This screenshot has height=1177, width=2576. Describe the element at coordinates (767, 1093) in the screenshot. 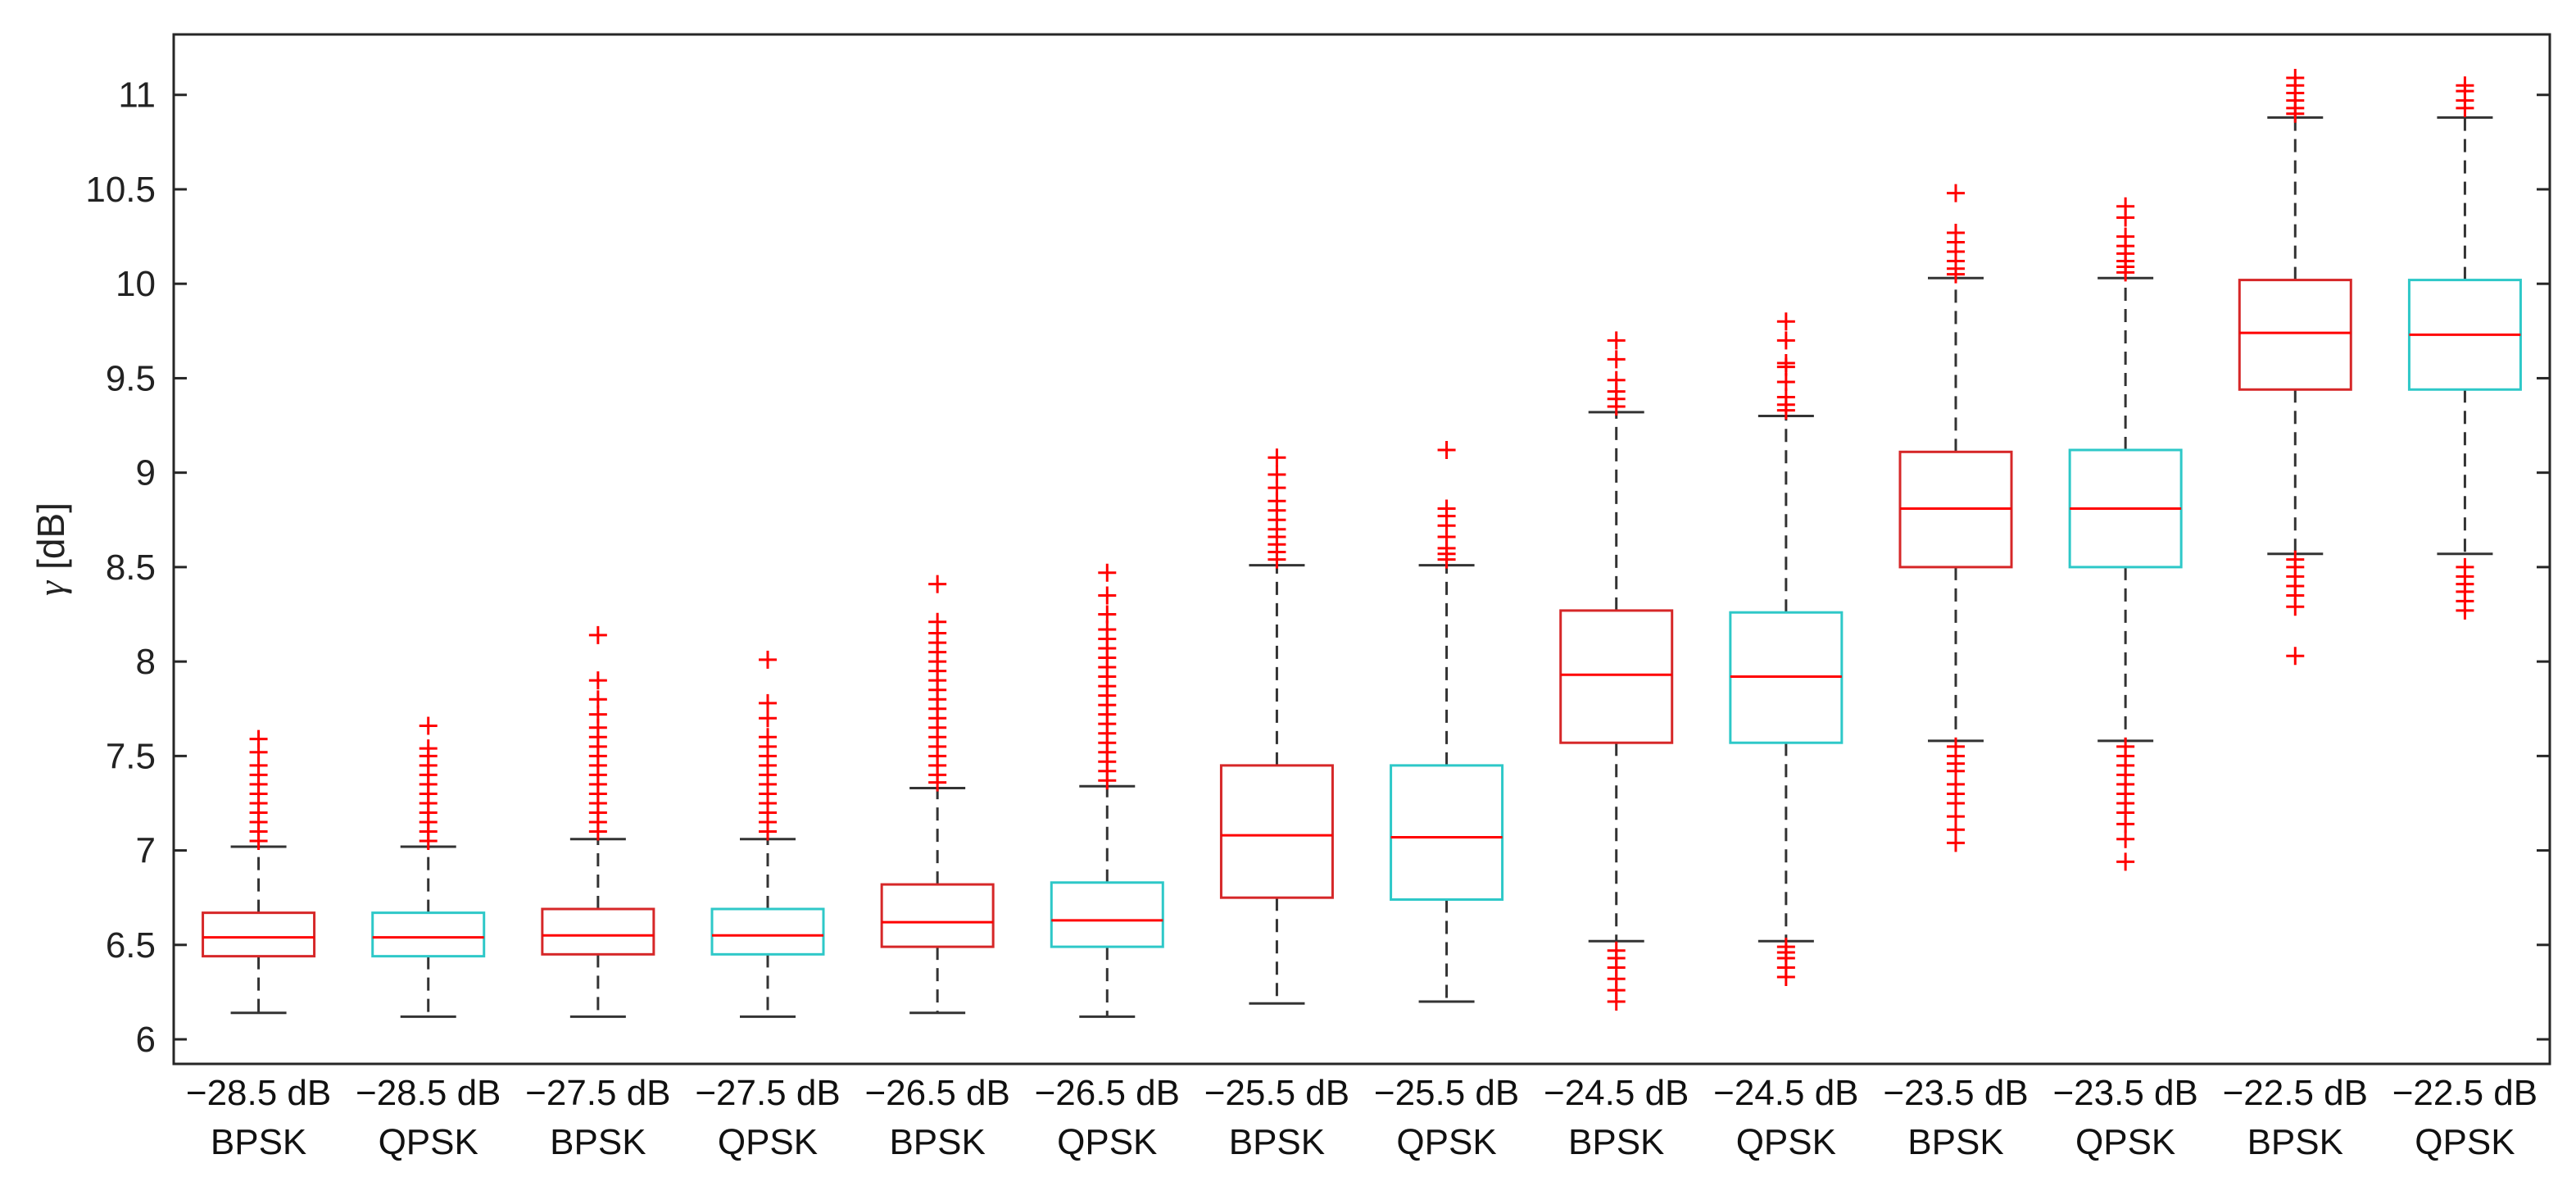

I see `x-label-snr: −27.5 dB` at that location.